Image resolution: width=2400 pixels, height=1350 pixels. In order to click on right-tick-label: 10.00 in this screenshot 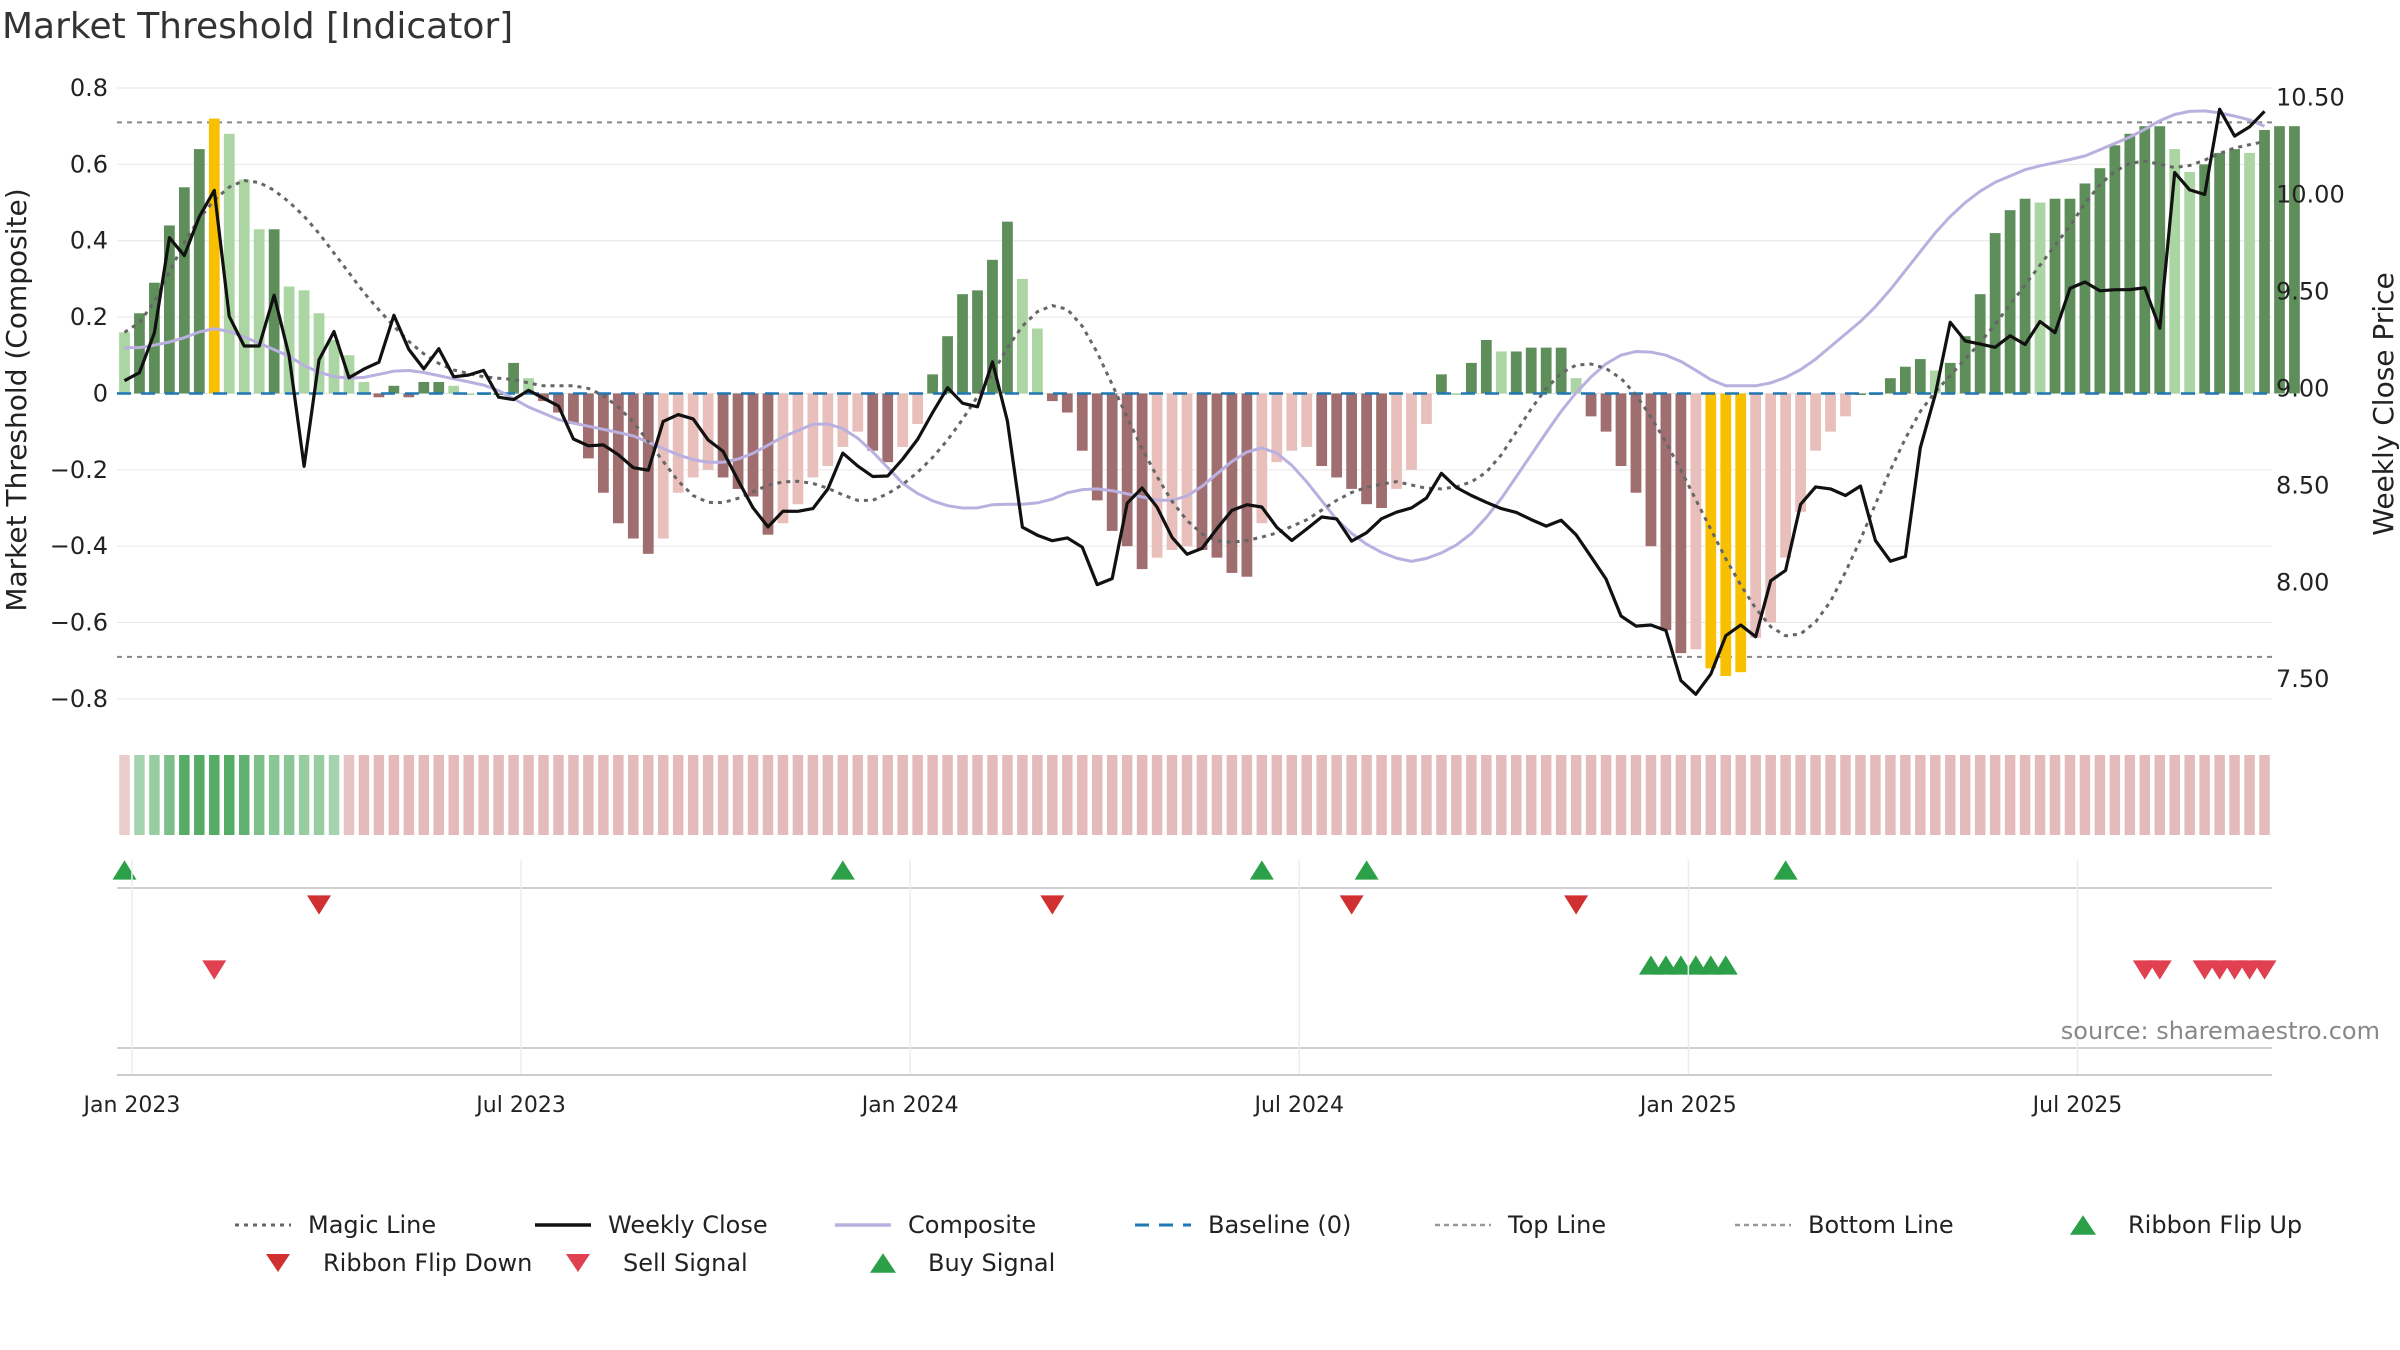, I will do `click(2310, 195)`.